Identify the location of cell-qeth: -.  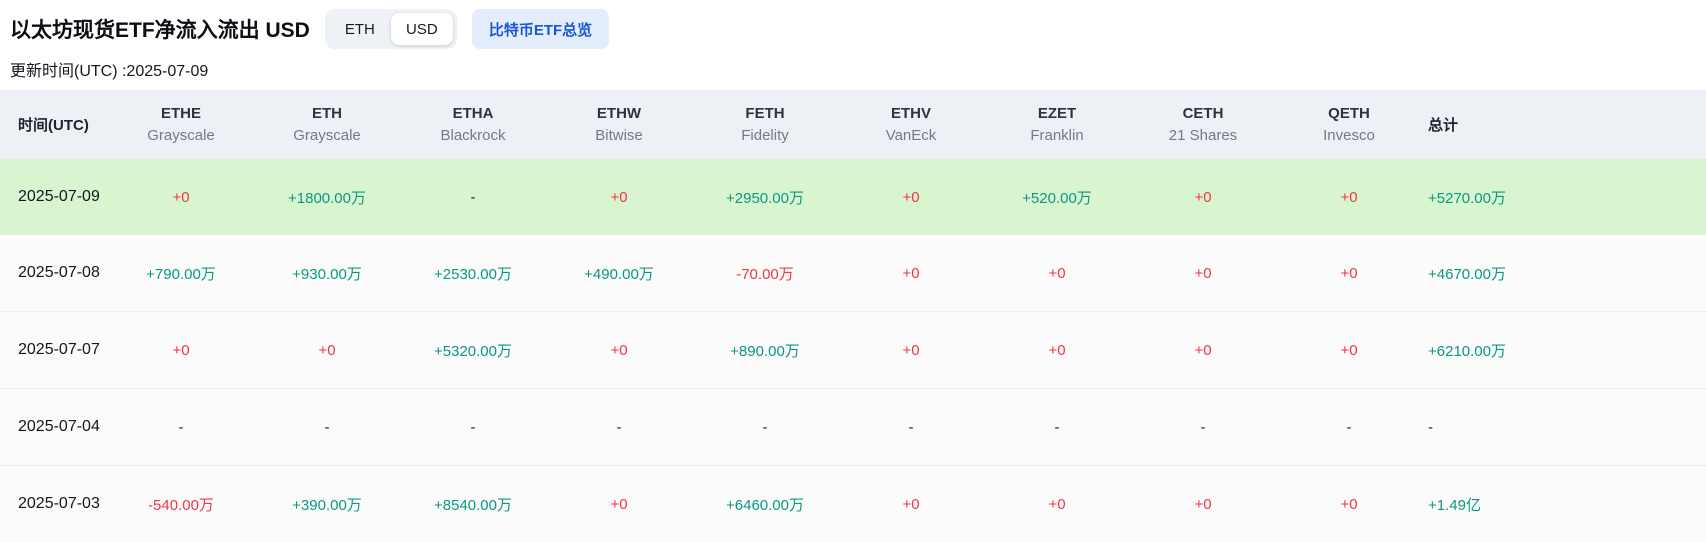
(1349, 427).